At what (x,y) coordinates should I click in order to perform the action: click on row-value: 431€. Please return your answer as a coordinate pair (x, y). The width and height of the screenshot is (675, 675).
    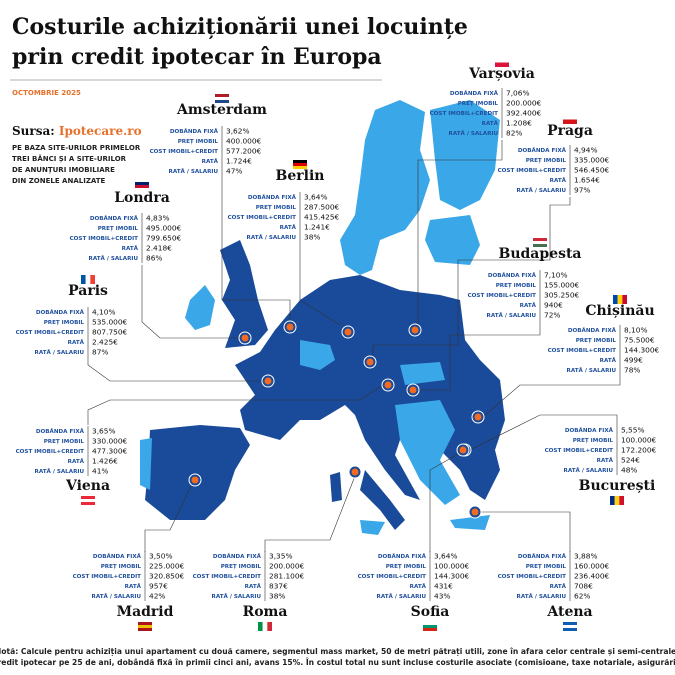
    Looking at the image, I should click on (443, 586).